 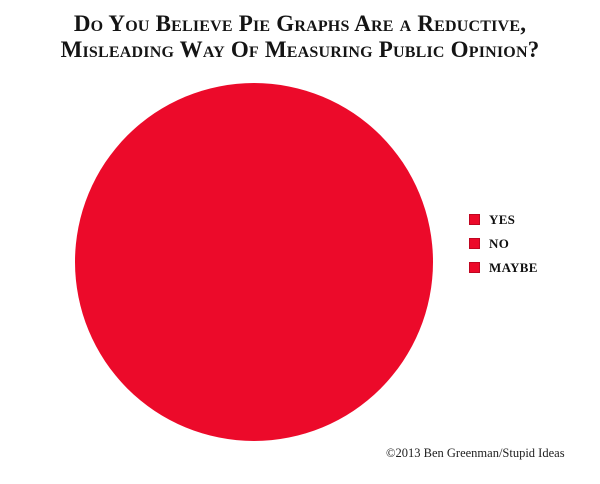 I want to click on legend-item-yes: YES, so click(x=503, y=219).